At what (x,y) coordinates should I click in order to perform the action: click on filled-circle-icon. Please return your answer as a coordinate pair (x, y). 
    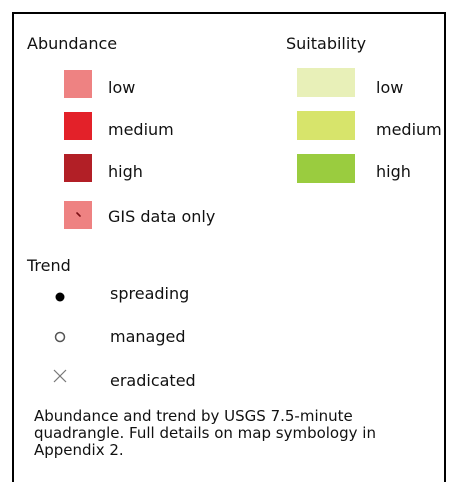
    Looking at the image, I should click on (60, 297).